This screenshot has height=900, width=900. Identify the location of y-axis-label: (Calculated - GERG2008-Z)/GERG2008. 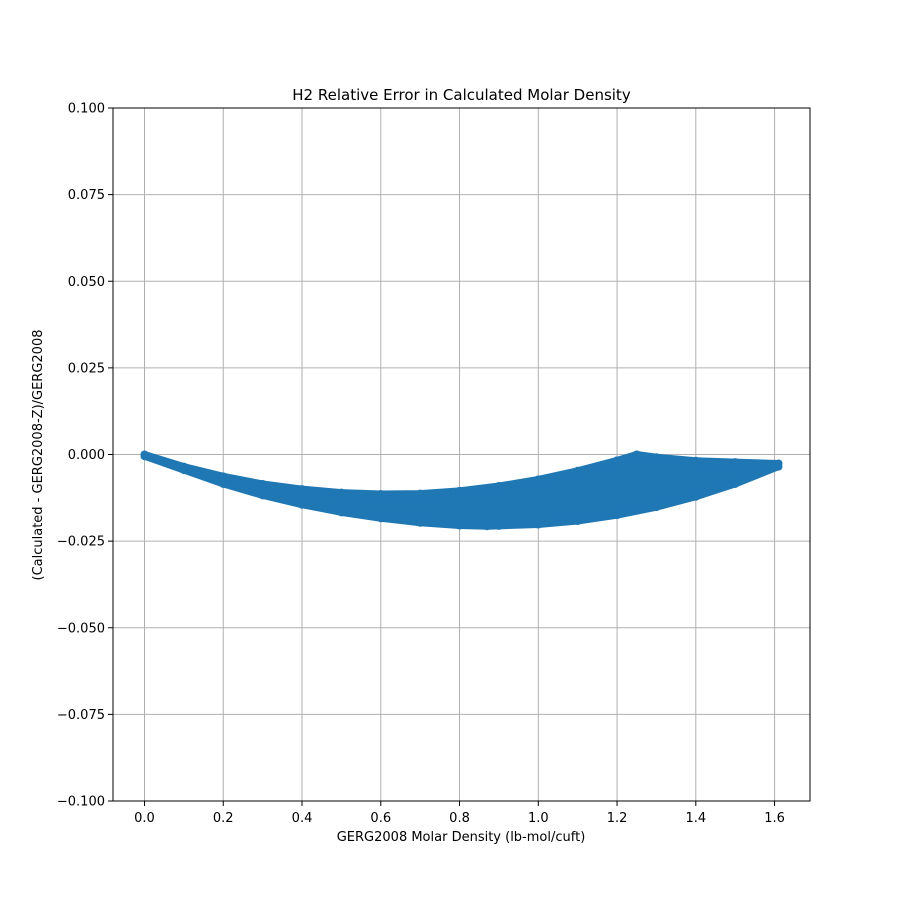
(38, 455).